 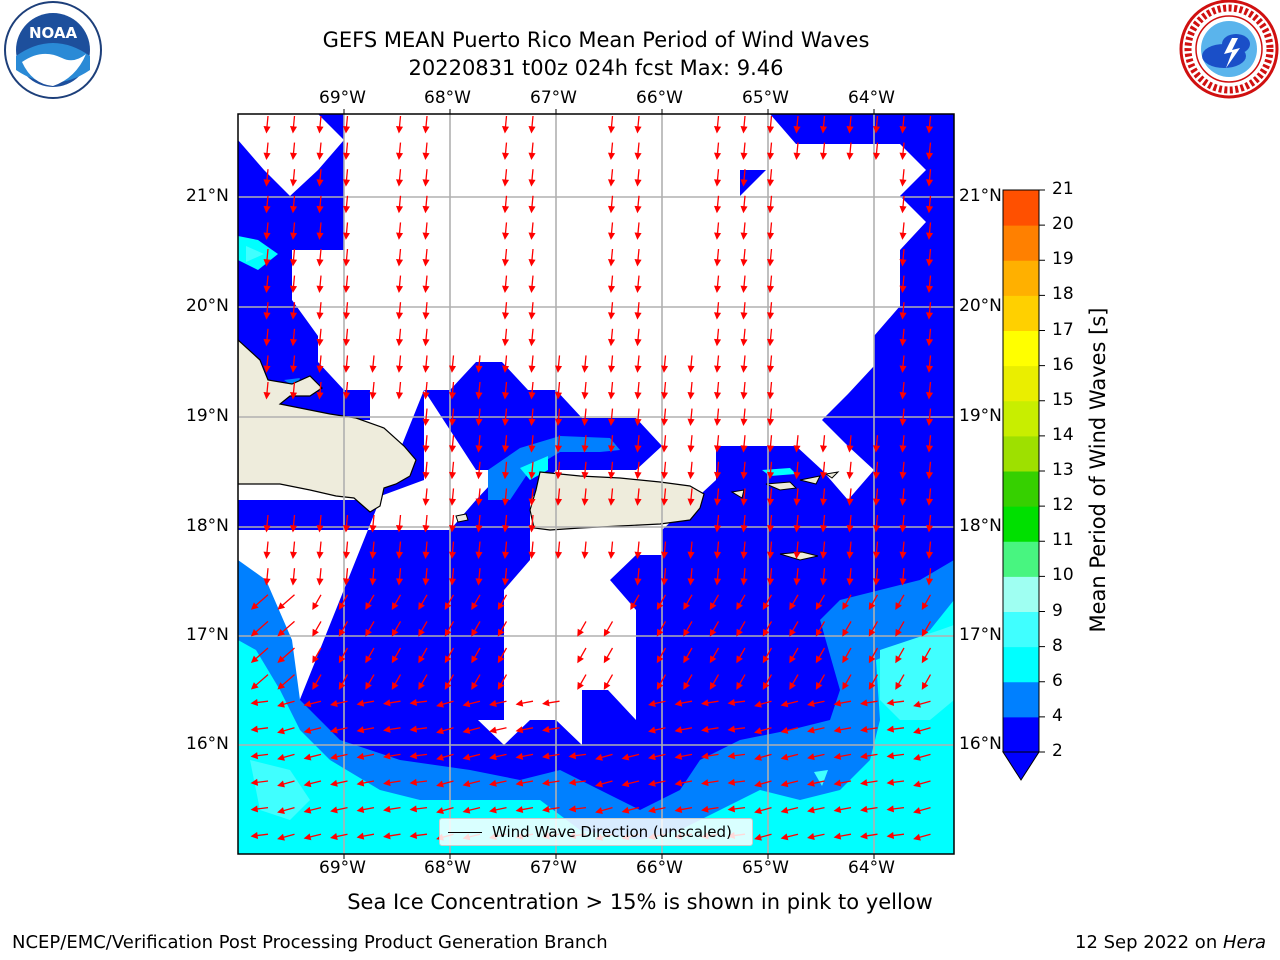 I want to click on colorbar-tick-label: 13, so click(x=1063, y=470).